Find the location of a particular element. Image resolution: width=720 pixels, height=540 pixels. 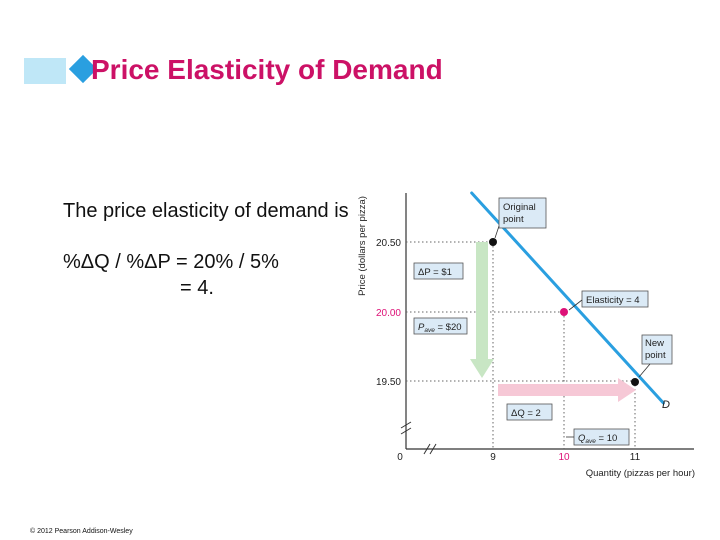

delta-q-label: ΔQ = 2 is located at coordinates (529, 412).